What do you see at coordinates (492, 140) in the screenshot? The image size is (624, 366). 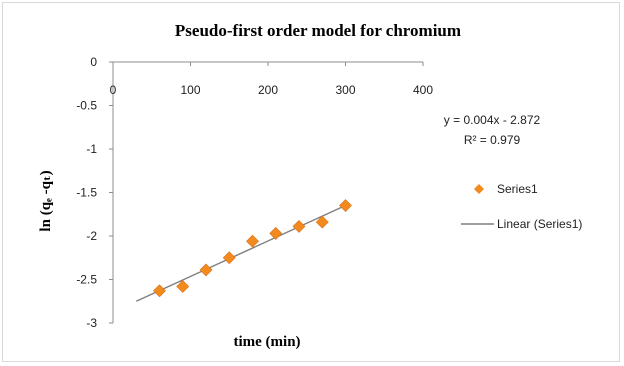 I see `r-squared-label: R² = 0.979` at bounding box center [492, 140].